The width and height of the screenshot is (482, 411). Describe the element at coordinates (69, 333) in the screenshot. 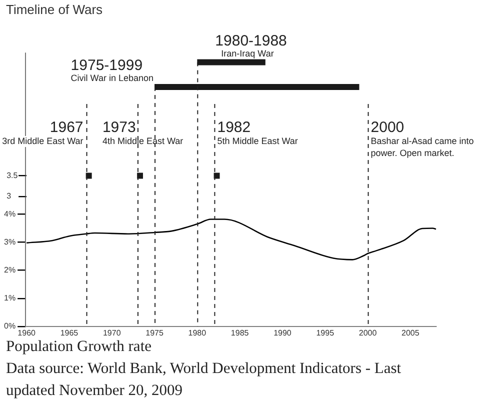

I see `x-tick-label: 1965` at that location.